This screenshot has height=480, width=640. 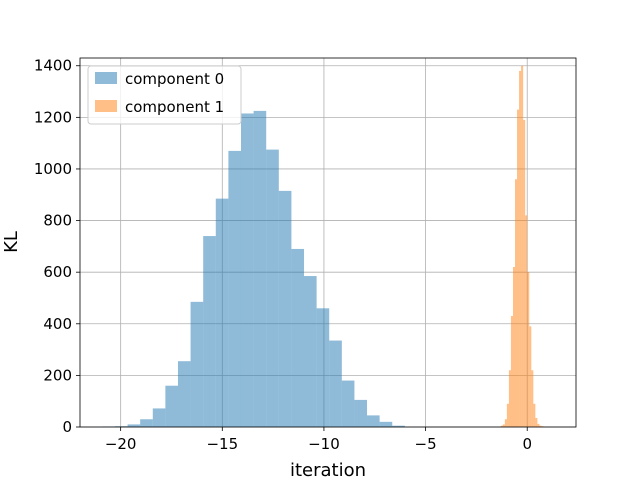 What do you see at coordinates (53, 66) in the screenshot?
I see `y-tick-label: 1400` at bounding box center [53, 66].